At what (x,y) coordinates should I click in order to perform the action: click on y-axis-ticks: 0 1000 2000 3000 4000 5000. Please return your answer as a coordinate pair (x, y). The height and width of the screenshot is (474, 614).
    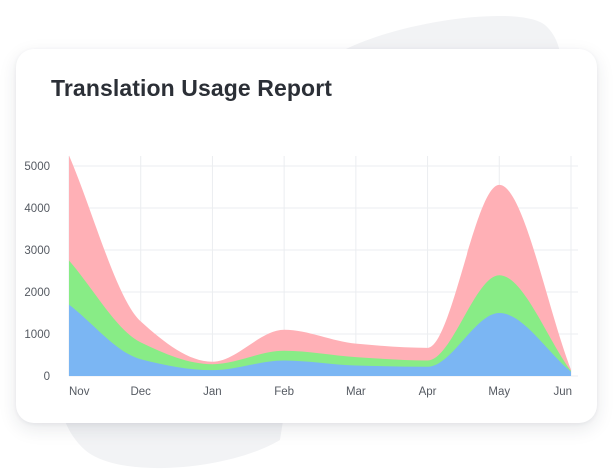
    Looking at the image, I should click on (37, 272).